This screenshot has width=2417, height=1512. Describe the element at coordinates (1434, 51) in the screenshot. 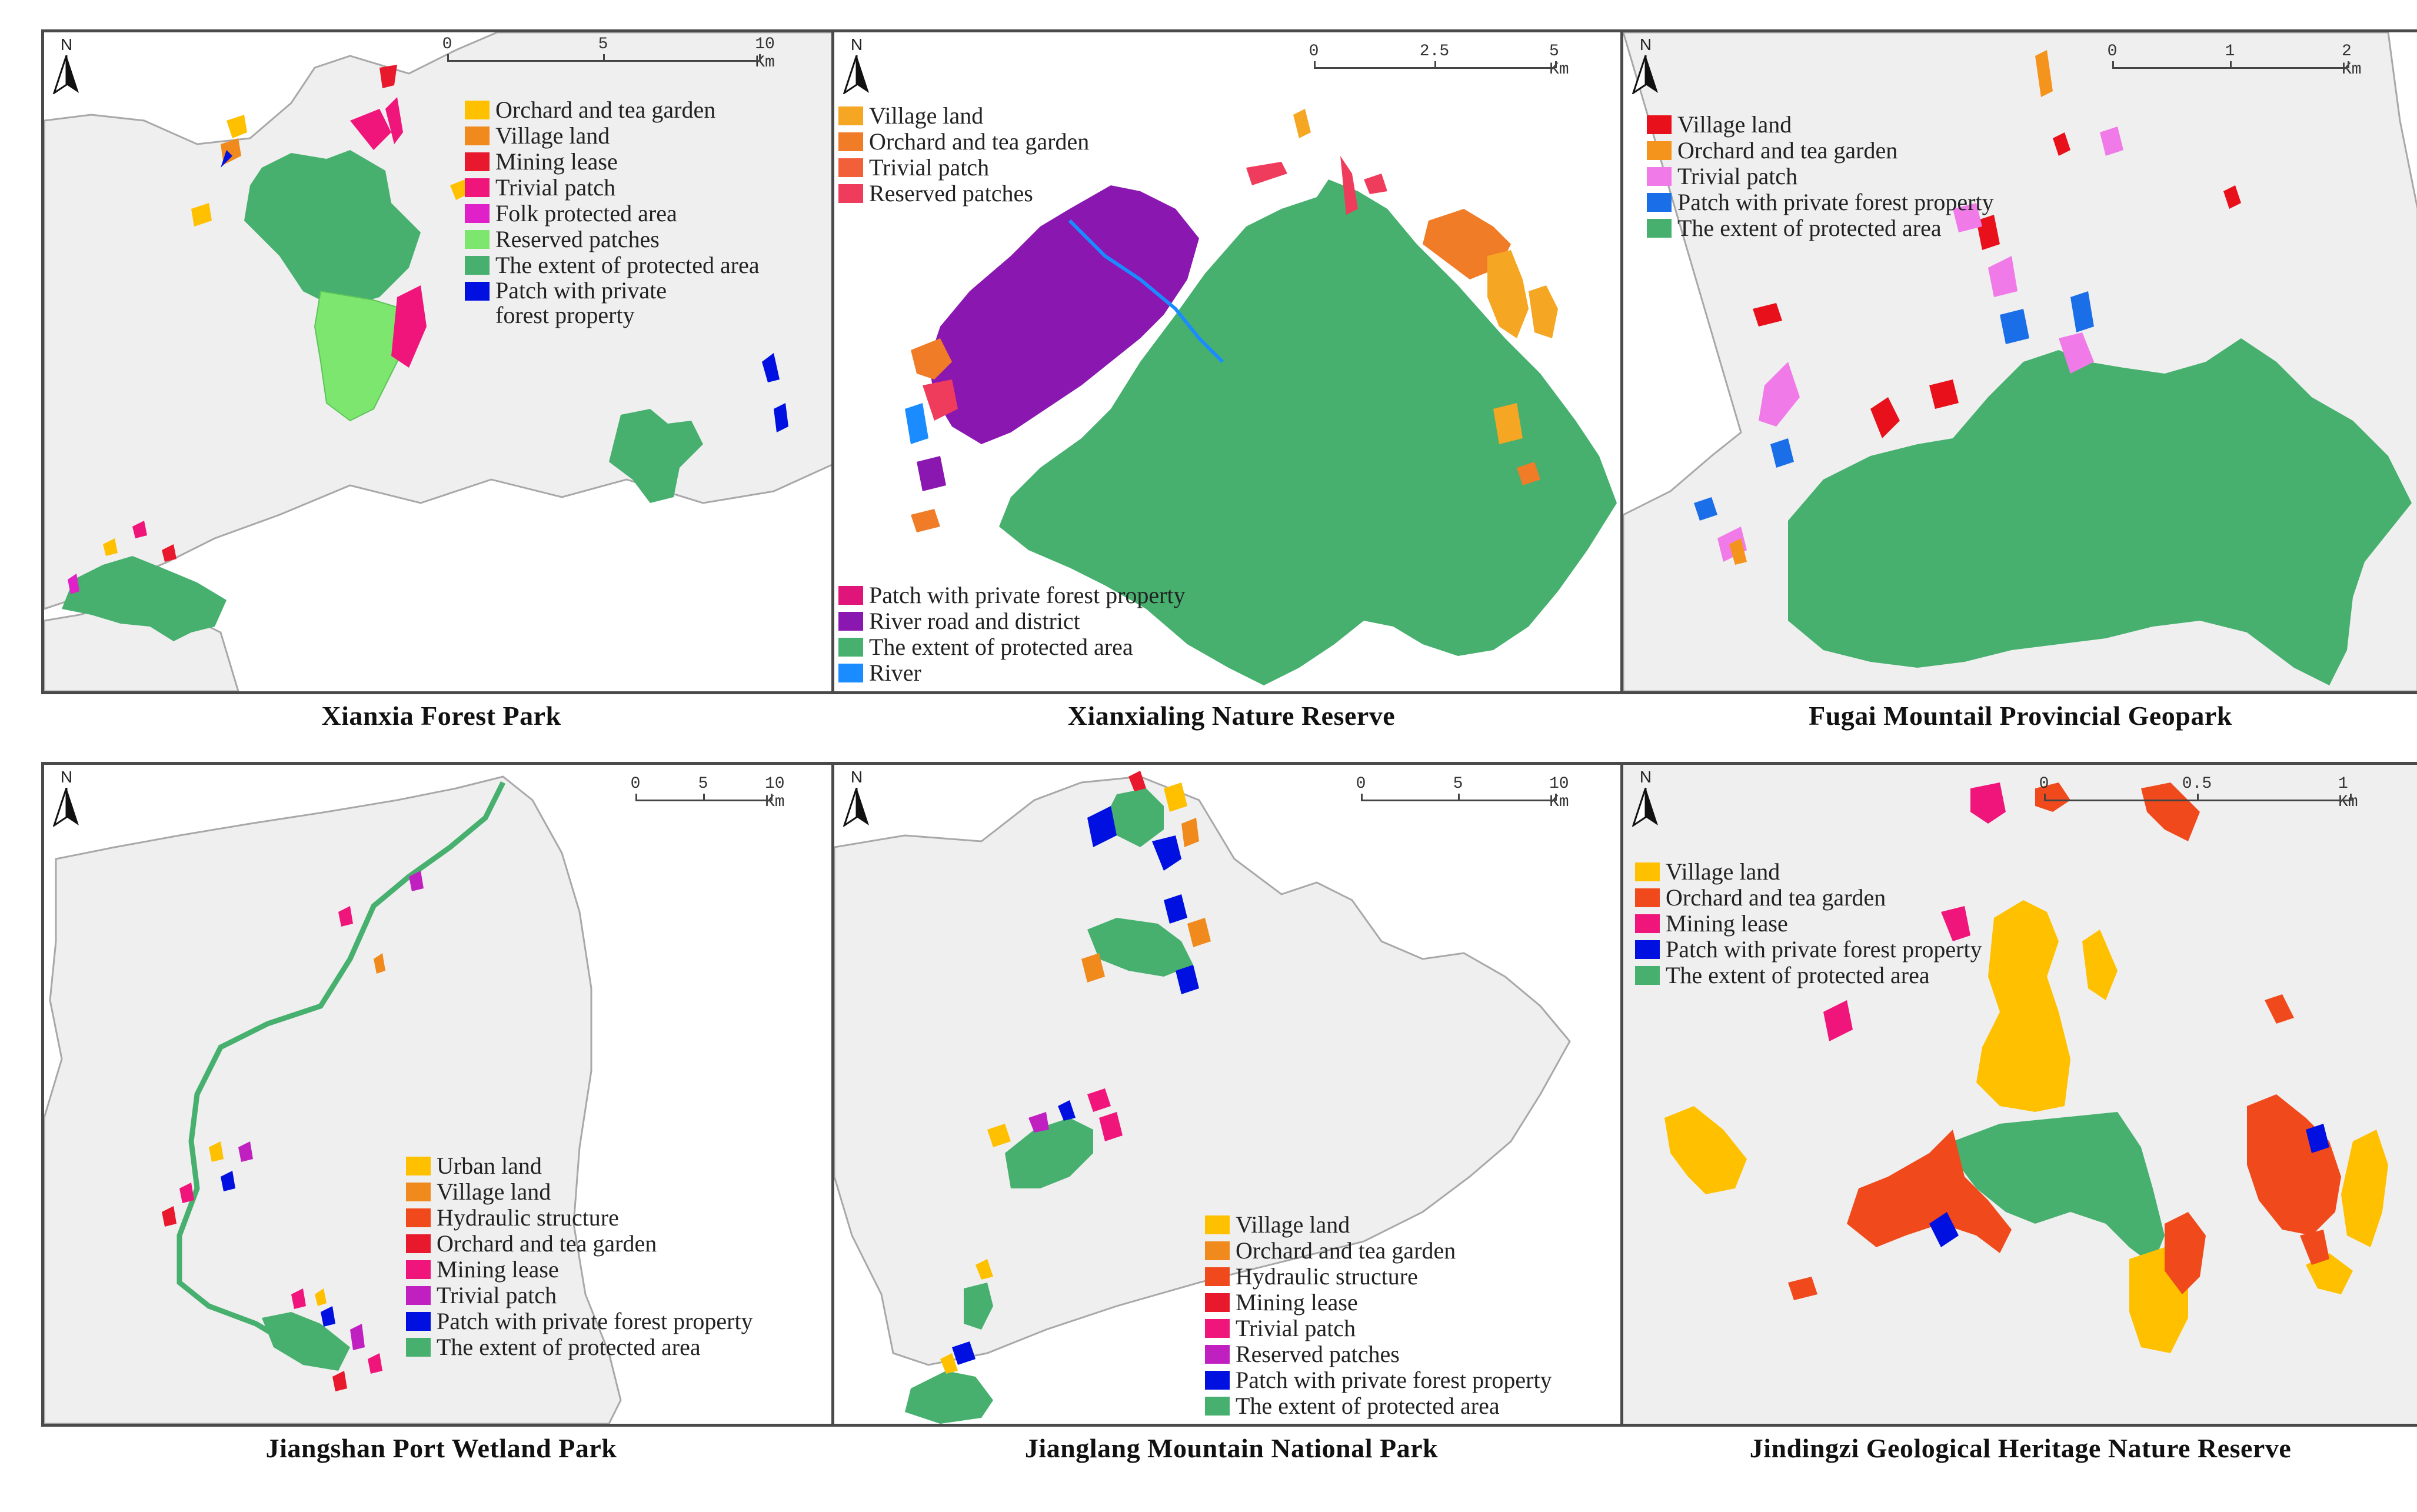

I see `scale-label: 2.5` at that location.